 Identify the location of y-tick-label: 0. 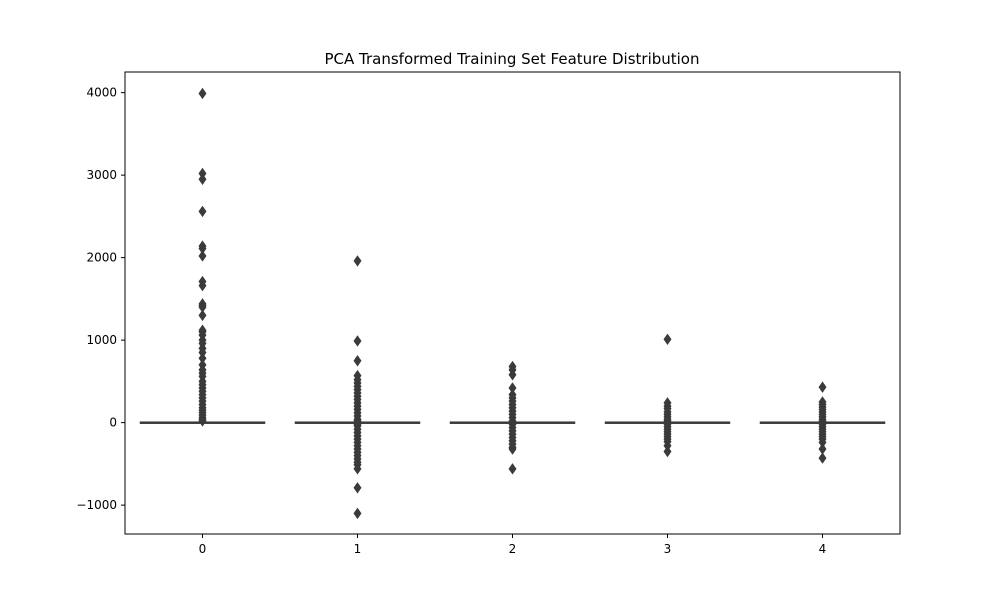
(113, 423).